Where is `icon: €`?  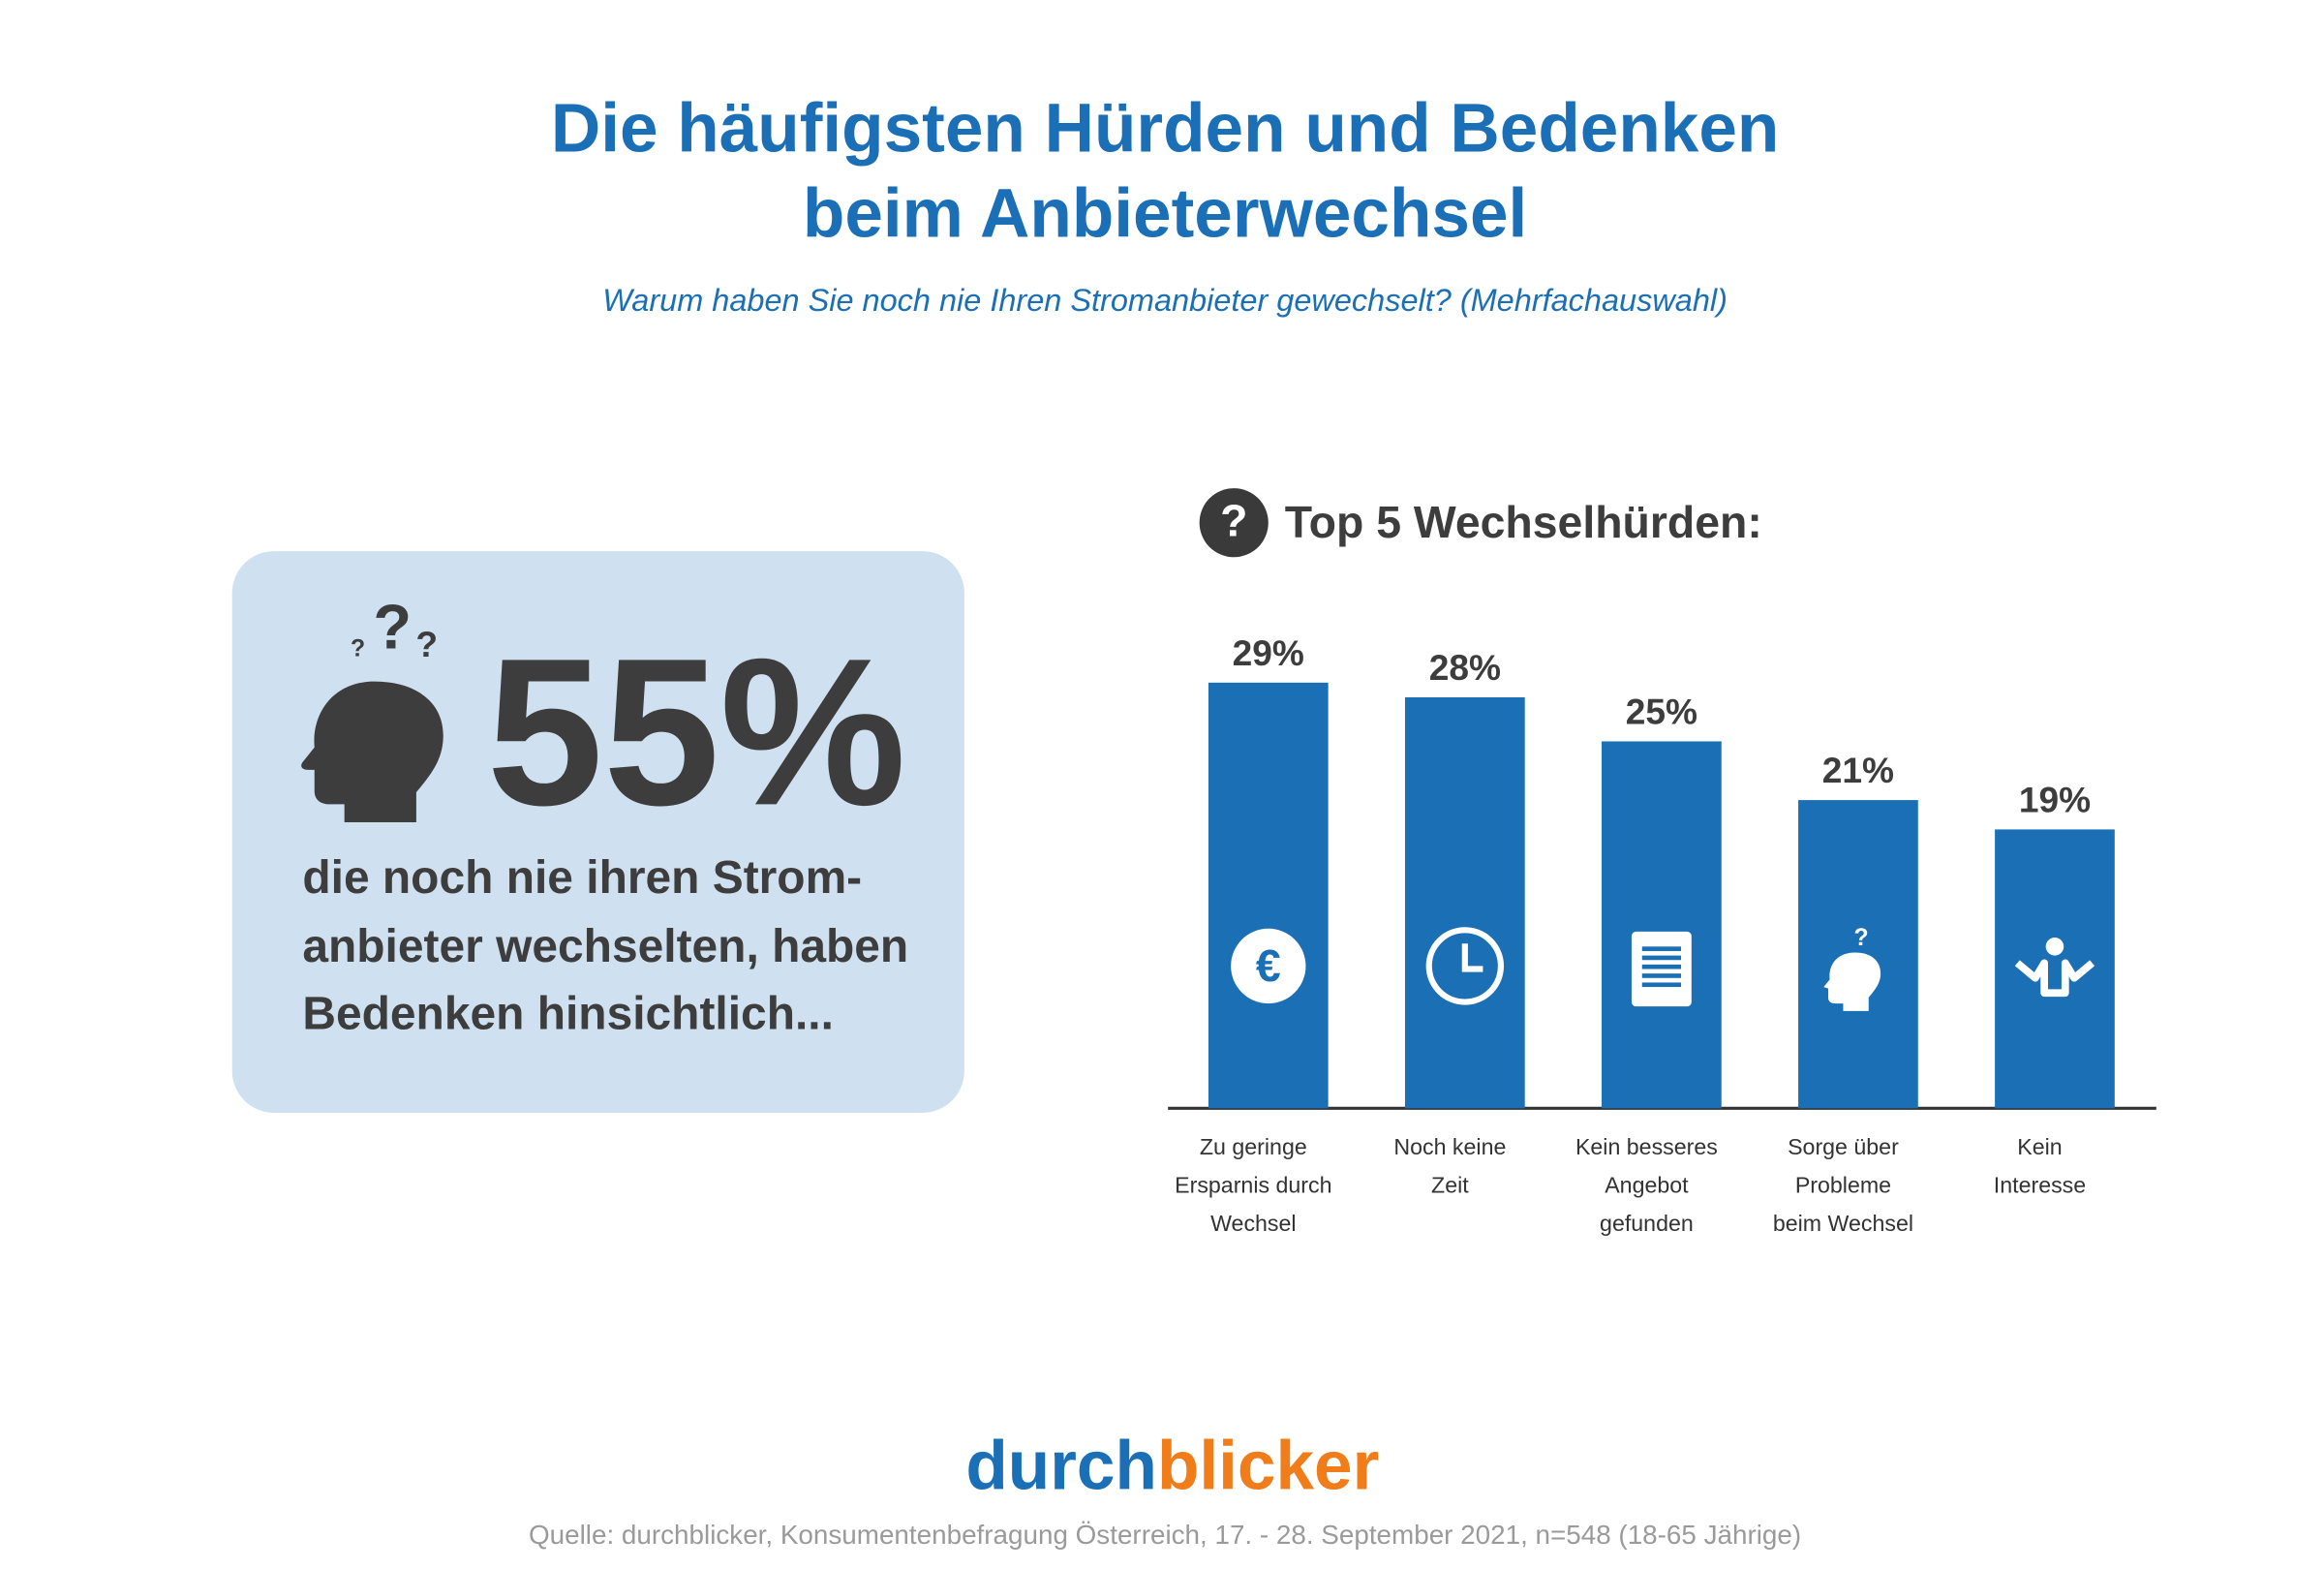
icon: € is located at coordinates (1269, 965).